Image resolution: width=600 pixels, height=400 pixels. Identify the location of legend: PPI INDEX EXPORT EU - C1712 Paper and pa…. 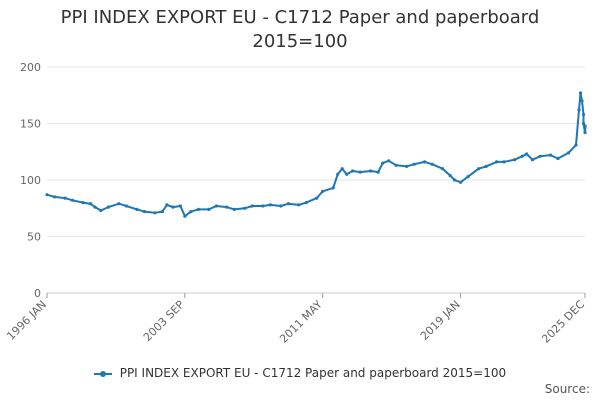
(300, 373).